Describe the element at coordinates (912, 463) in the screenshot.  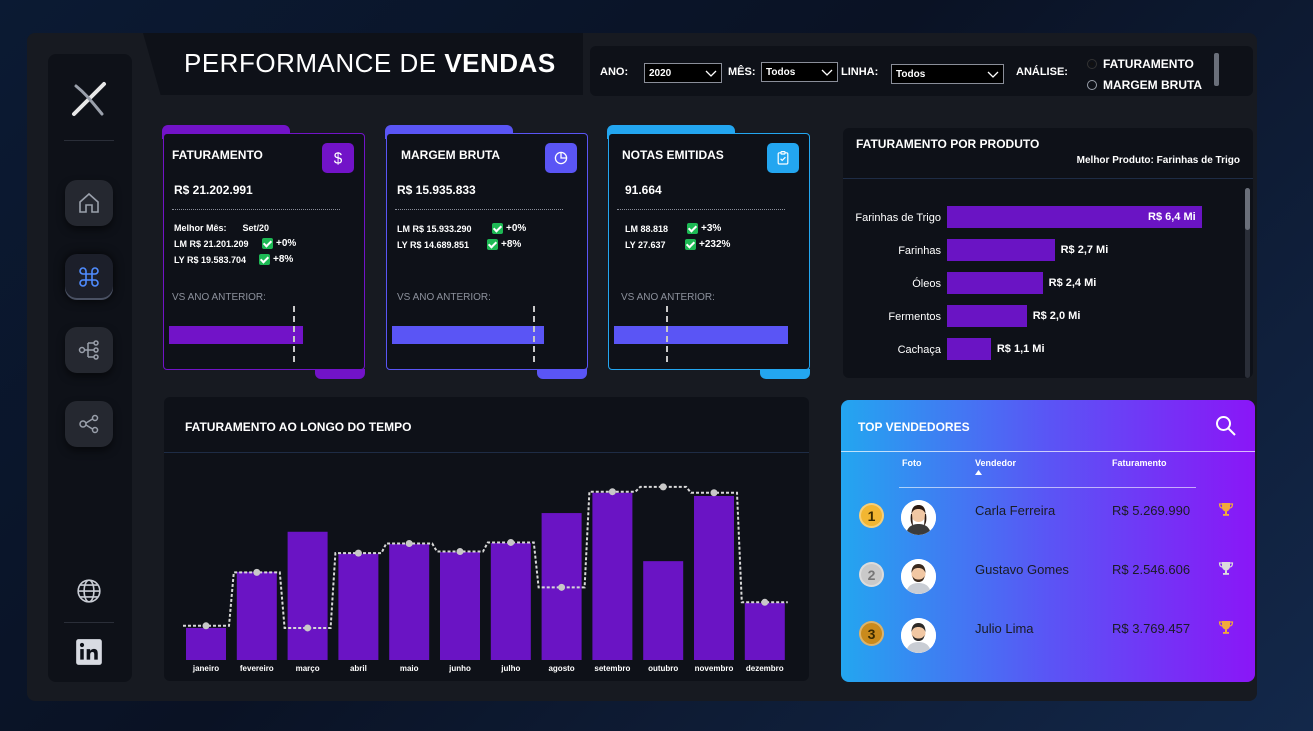
I see `column-header-foto: Foto` at that location.